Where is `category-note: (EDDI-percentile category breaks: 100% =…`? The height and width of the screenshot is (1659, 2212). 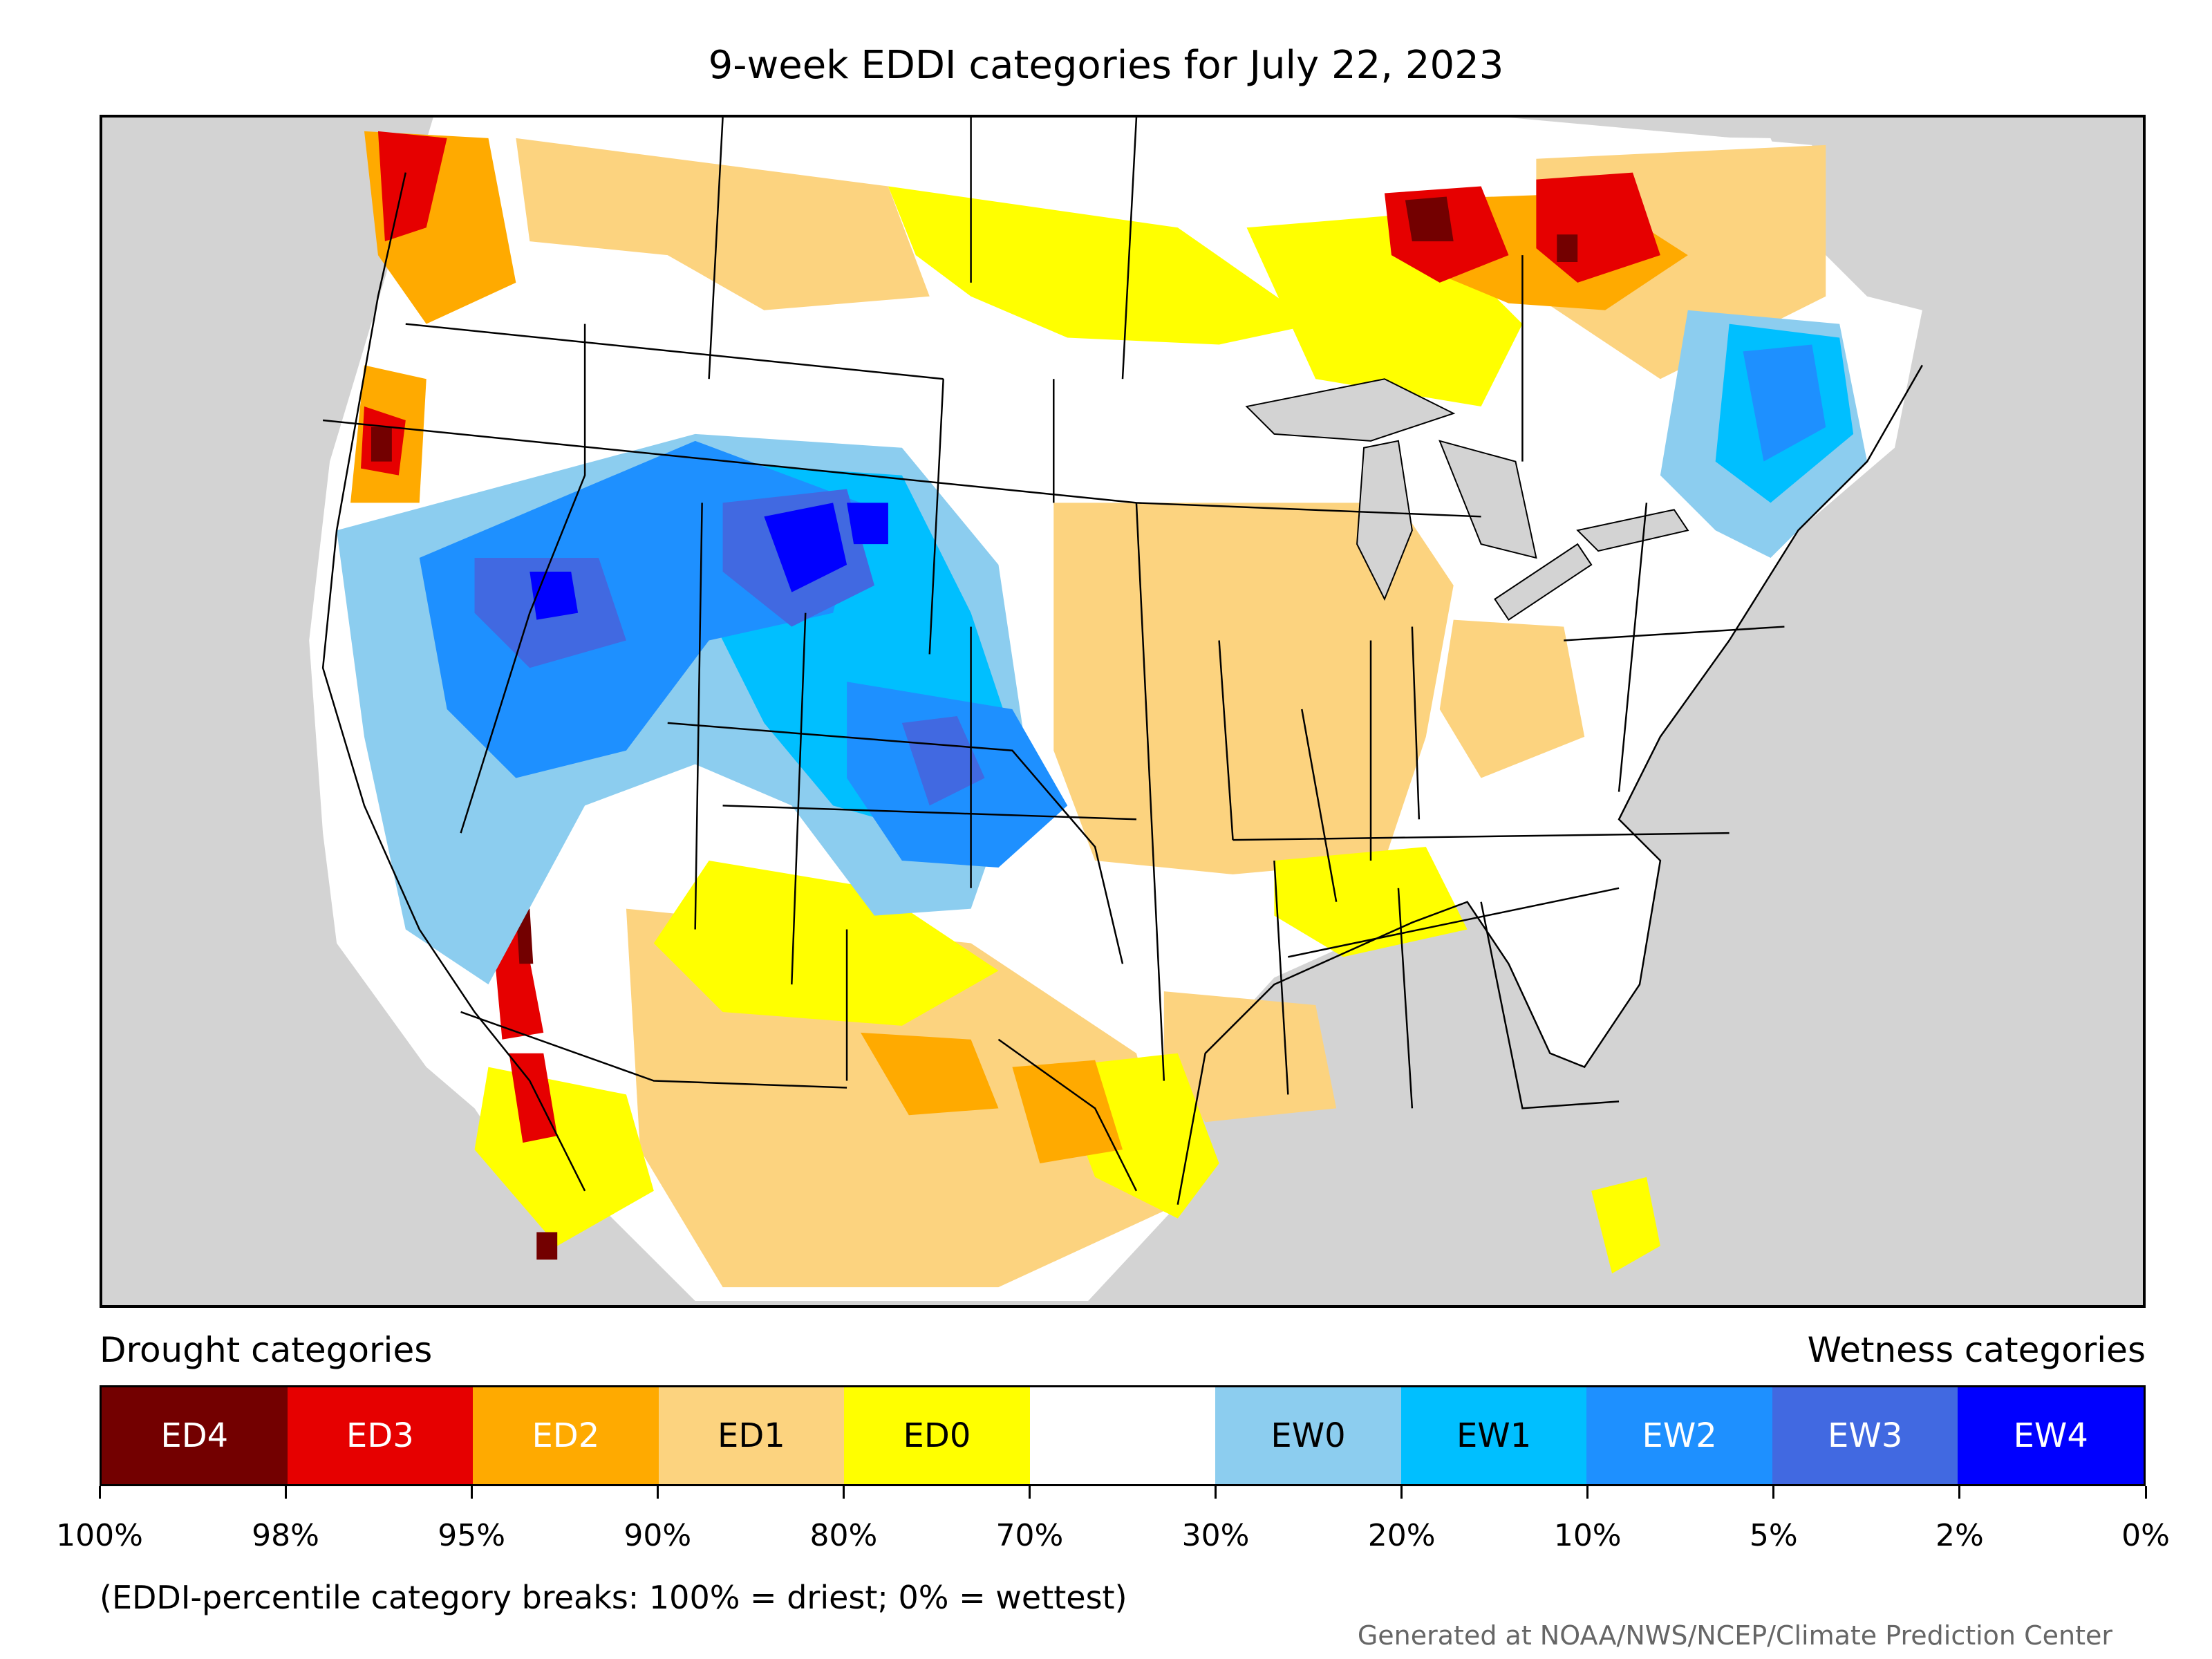 category-note: (EDDI-percentile category breaks: 100% =… is located at coordinates (613, 1597).